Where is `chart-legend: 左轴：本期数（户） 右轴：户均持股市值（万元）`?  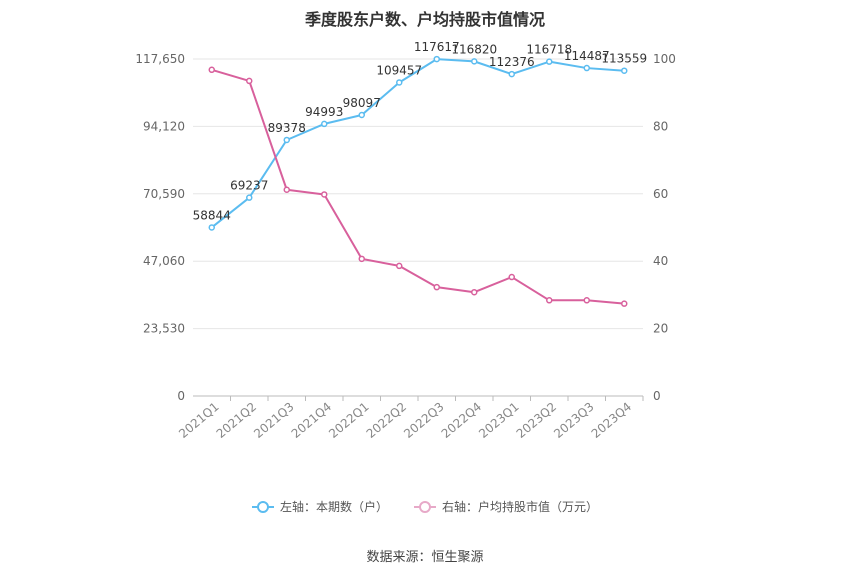 chart-legend: 左轴：本期数（户） 右轴：户均持股市值（万元） is located at coordinates (425, 506).